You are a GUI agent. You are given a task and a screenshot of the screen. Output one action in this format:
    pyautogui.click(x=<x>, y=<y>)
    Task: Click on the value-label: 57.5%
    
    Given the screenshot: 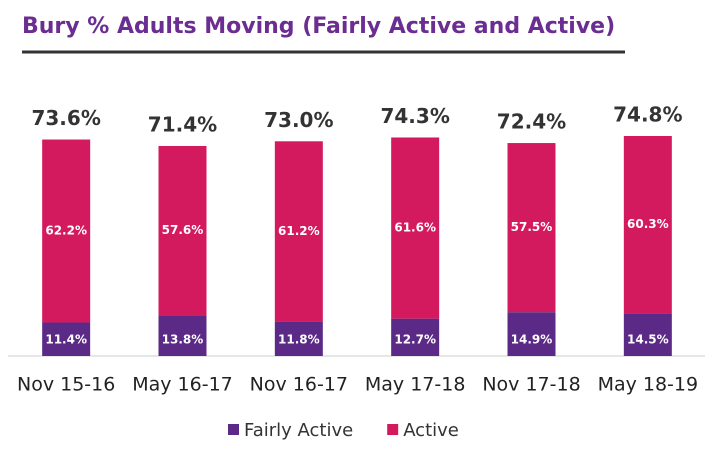 What is the action you would take?
    pyautogui.click(x=532, y=227)
    